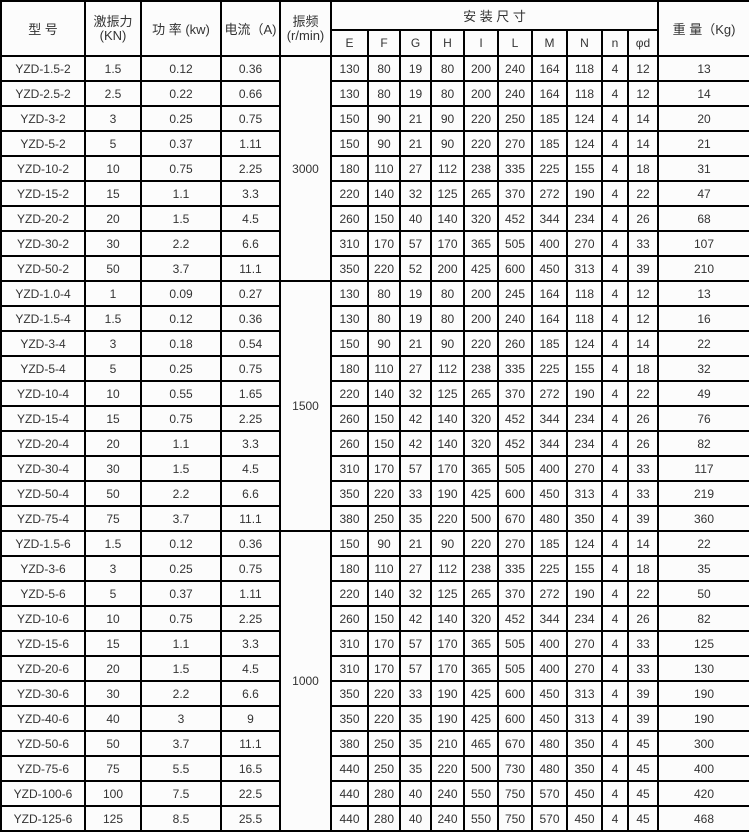  Describe the element at coordinates (515, 243) in the screenshot. I see `cell-dim-L: 505` at that location.